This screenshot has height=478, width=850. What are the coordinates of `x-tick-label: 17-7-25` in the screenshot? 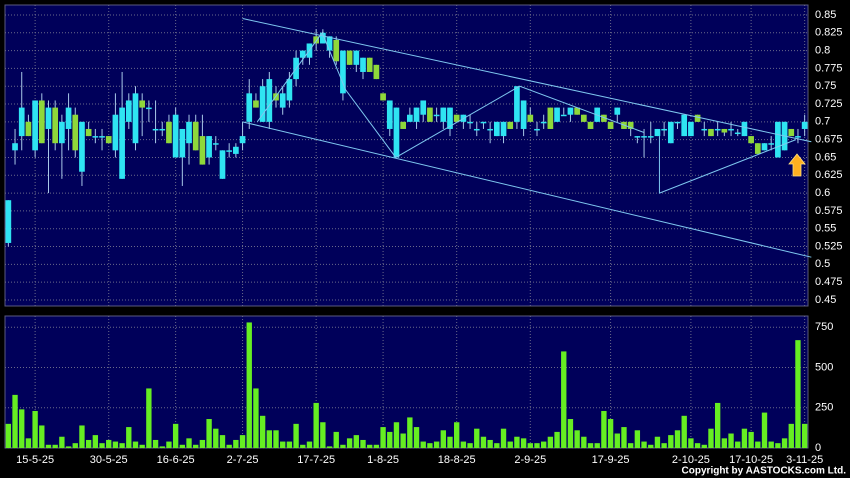 It's located at (316, 460).